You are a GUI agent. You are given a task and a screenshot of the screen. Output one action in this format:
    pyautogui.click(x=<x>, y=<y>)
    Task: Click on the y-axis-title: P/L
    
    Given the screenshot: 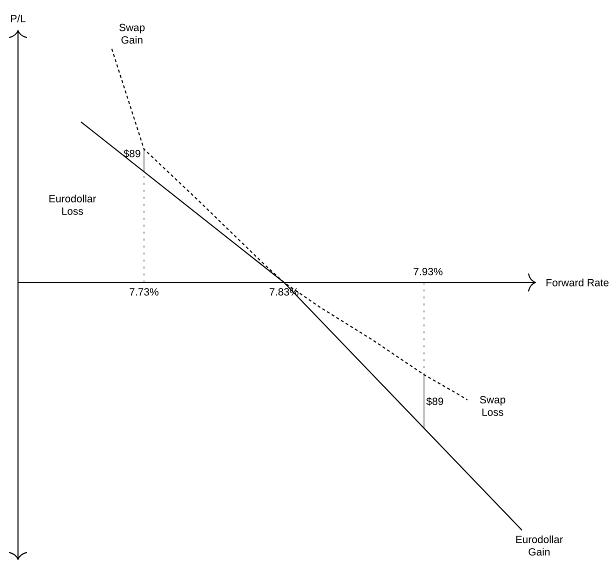 What is the action you would take?
    pyautogui.click(x=18, y=18)
    